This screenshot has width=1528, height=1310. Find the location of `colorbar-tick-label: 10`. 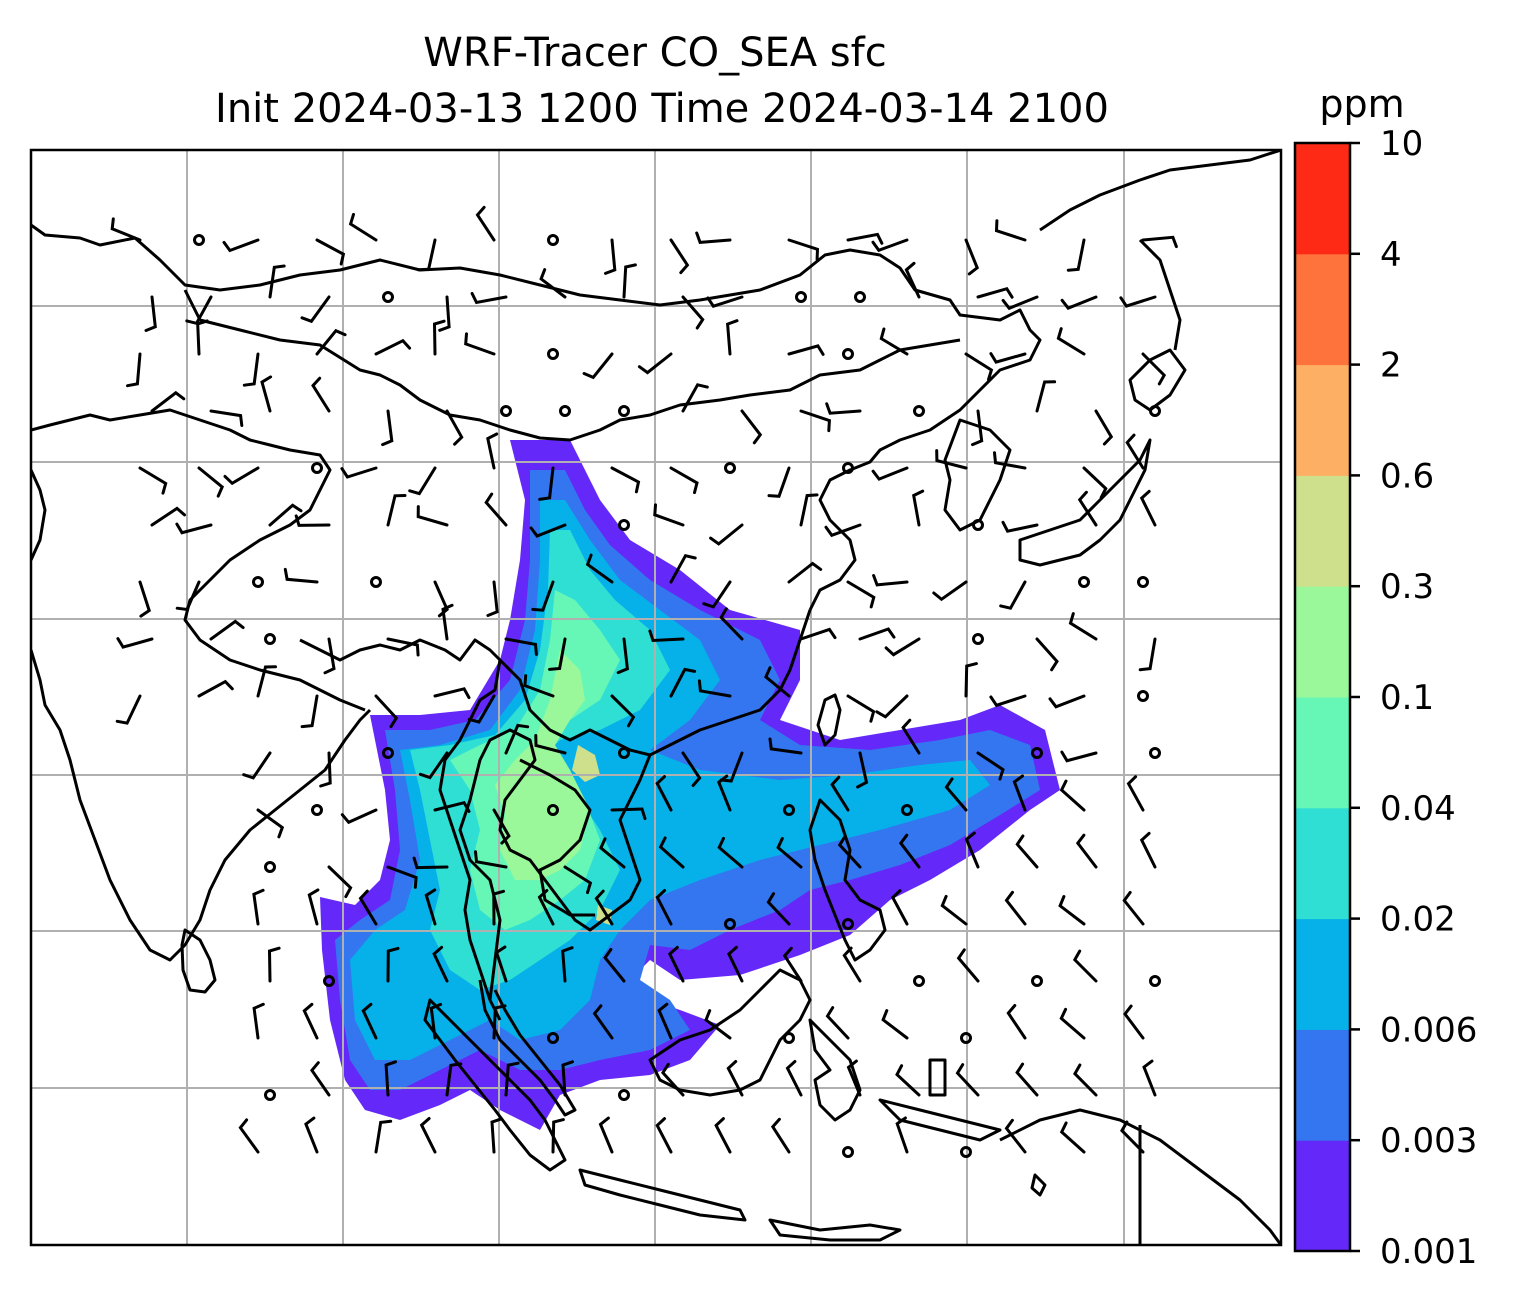

colorbar-tick-label: 10 is located at coordinates (1401, 144).